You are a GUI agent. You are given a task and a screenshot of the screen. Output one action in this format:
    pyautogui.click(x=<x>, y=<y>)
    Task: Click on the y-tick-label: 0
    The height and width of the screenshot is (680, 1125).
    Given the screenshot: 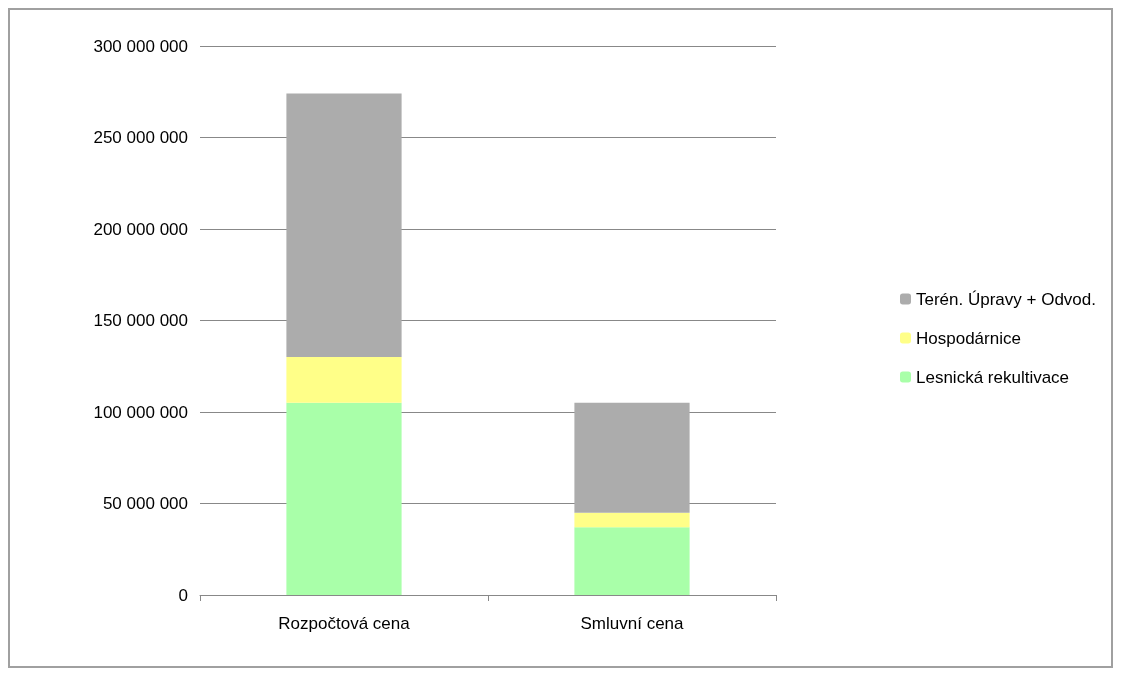 What is the action you would take?
    pyautogui.click(x=183, y=595)
    